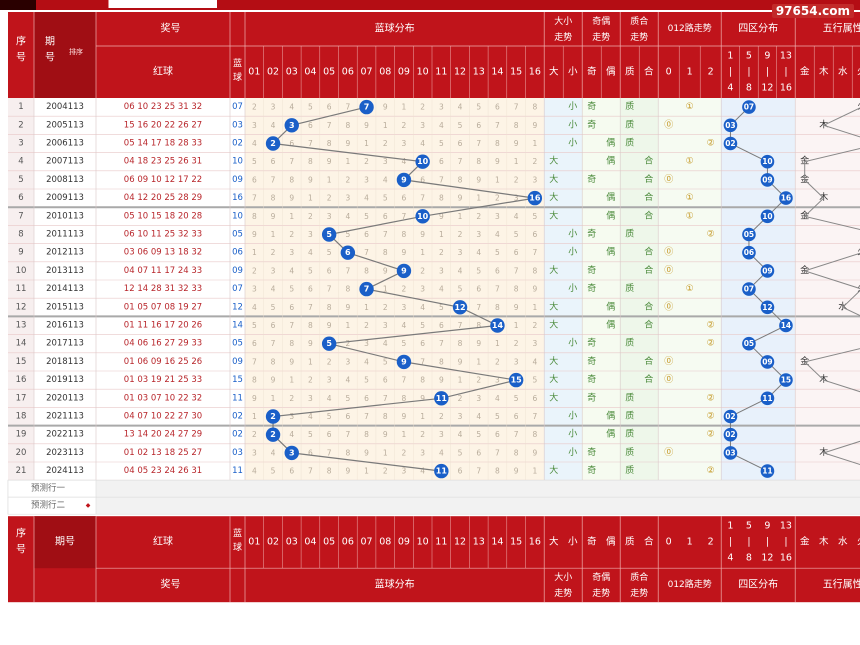 The width and height of the screenshot is (860, 645). Describe the element at coordinates (563, 37) in the screenshot. I see `header-size-trend: 走势` at that location.